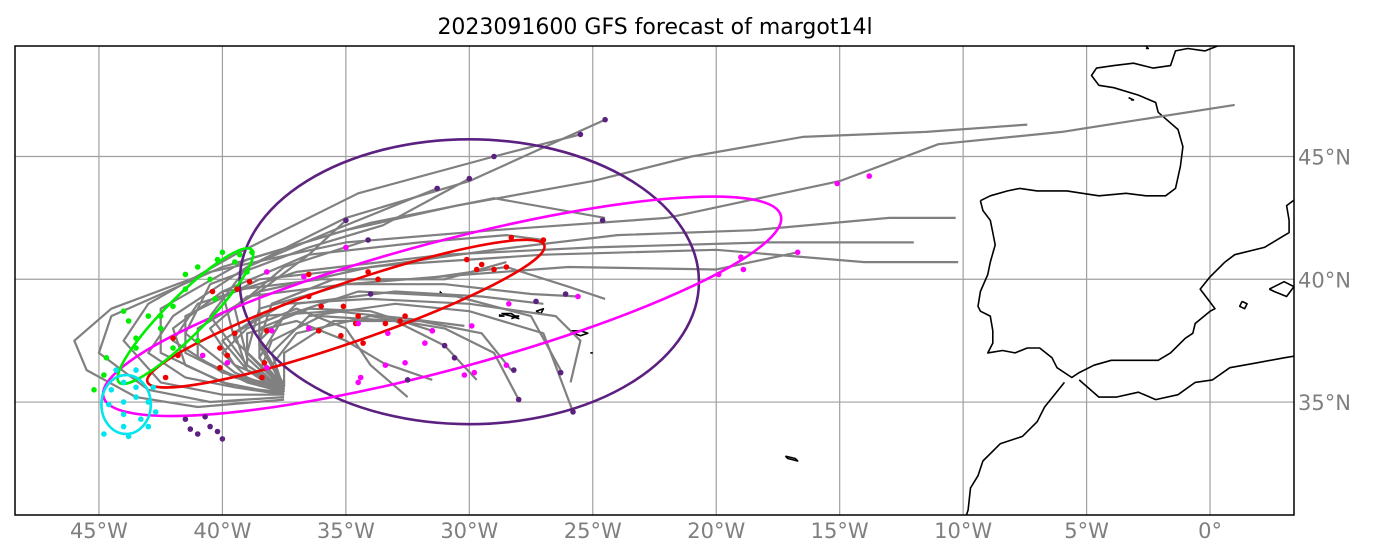  What do you see at coordinates (1324, 280) in the screenshot?
I see `lat-tick-label: 40°N` at bounding box center [1324, 280].